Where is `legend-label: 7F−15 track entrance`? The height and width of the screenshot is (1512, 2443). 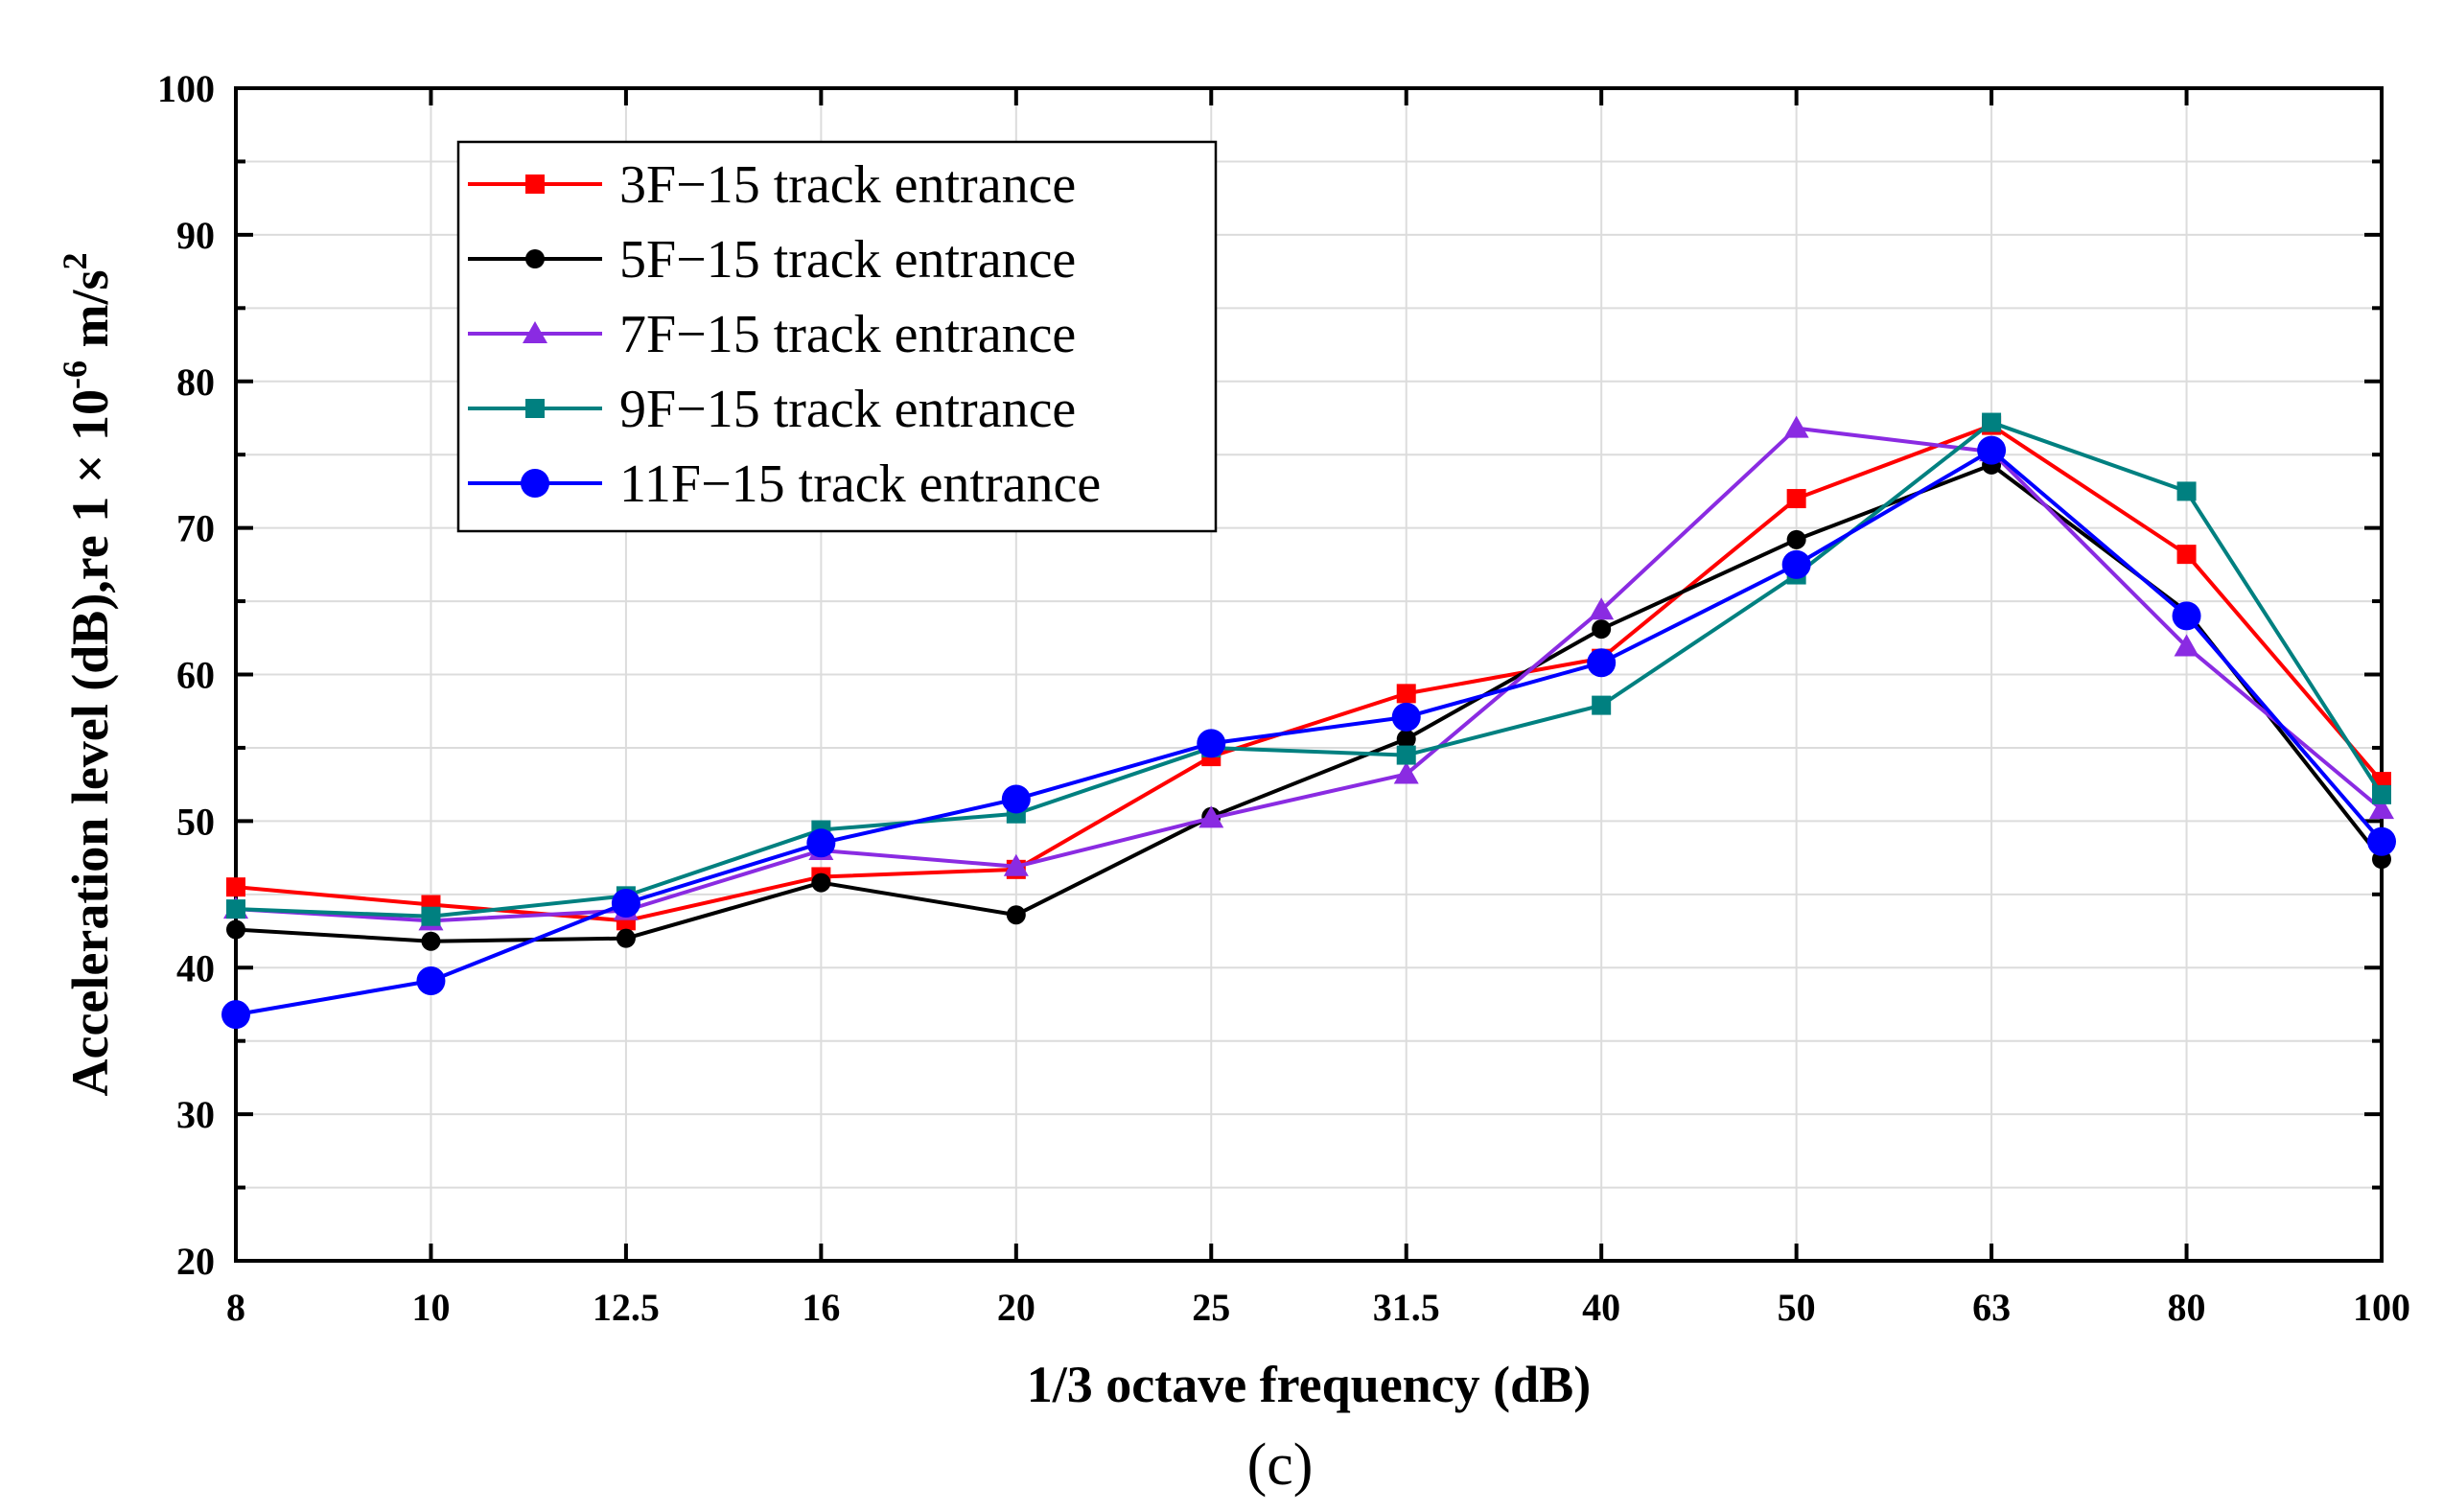 legend-label: 7F−15 track entrance is located at coordinates (847, 334).